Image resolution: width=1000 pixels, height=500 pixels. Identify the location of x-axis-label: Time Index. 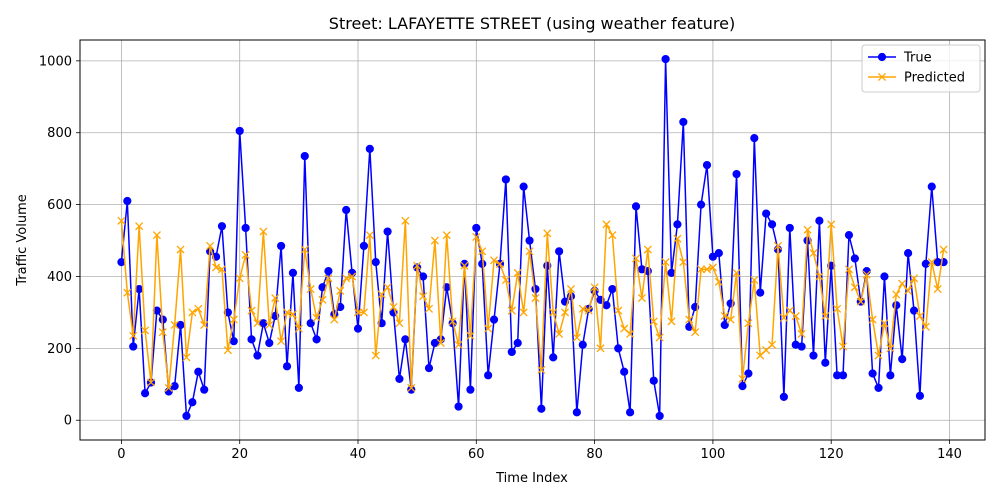
(531, 478).